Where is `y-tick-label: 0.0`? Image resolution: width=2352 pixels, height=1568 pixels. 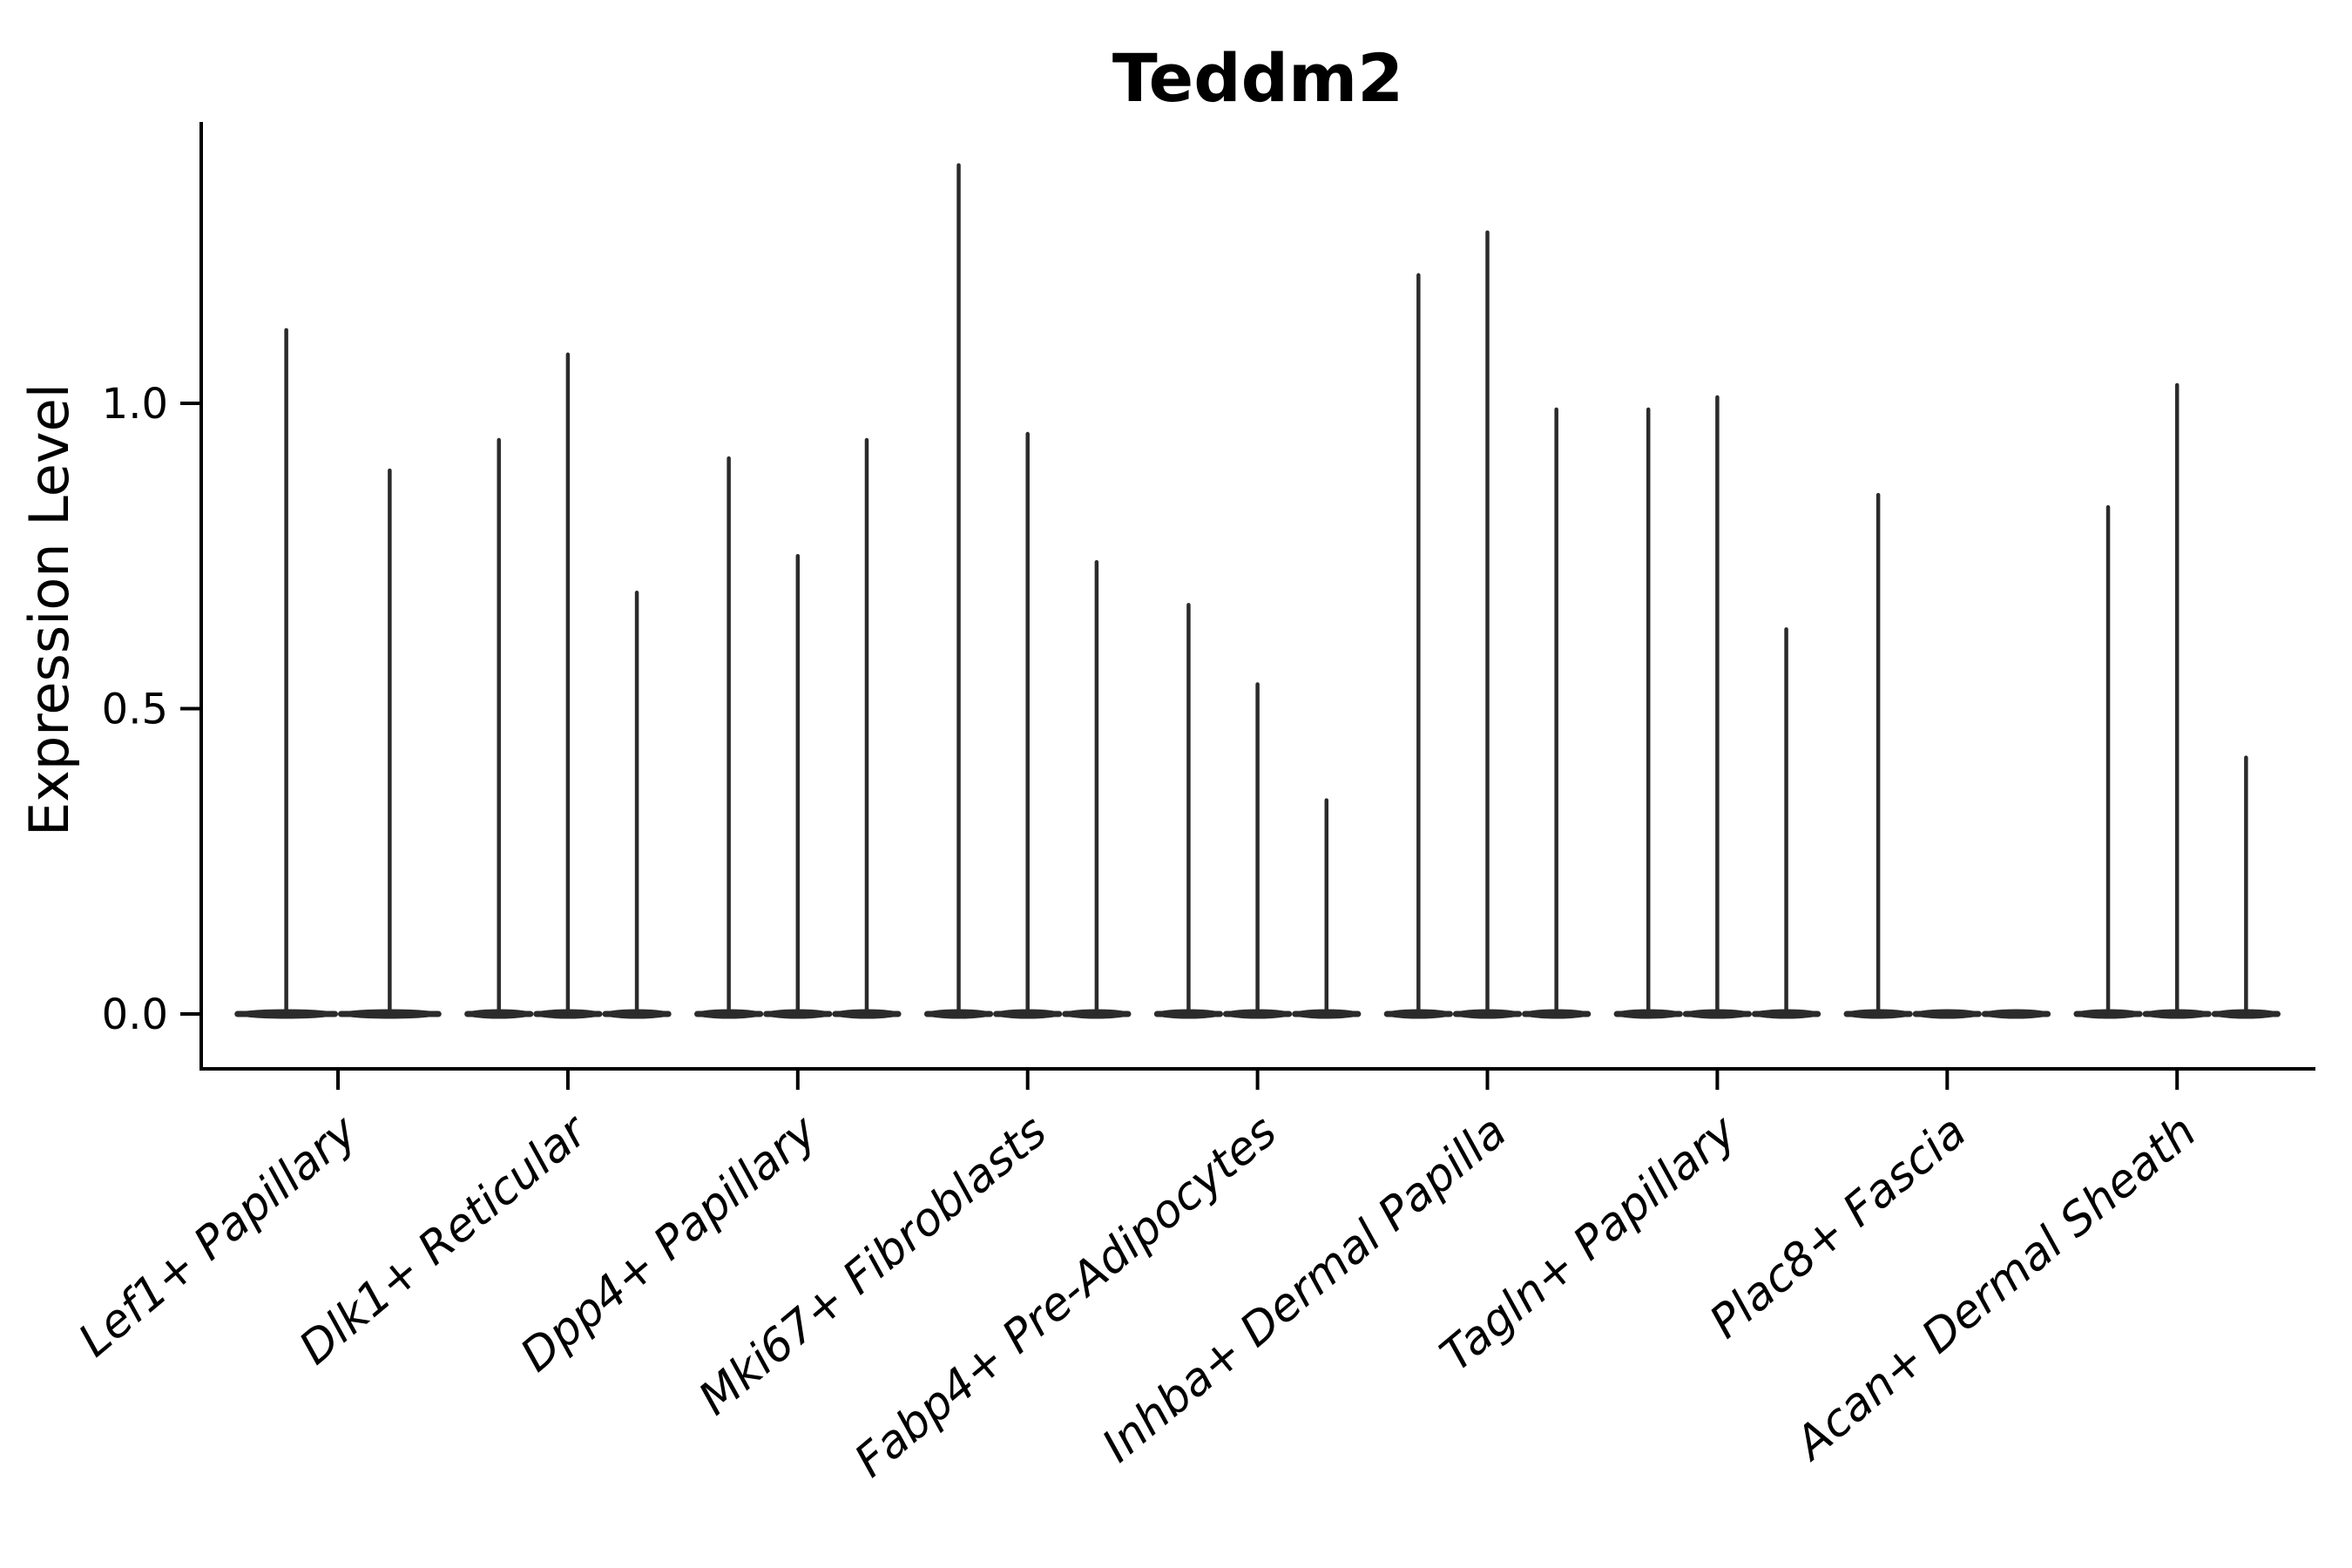 y-tick-label: 0.0 is located at coordinates (135, 1014).